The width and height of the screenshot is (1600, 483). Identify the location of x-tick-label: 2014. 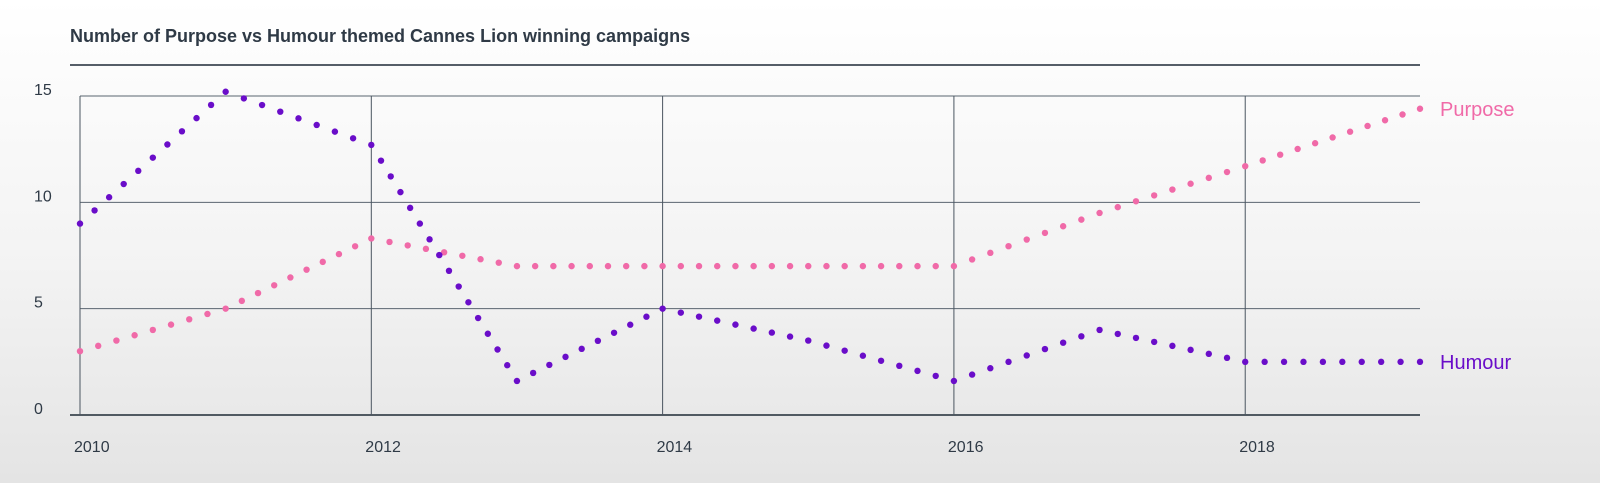
(675, 447).